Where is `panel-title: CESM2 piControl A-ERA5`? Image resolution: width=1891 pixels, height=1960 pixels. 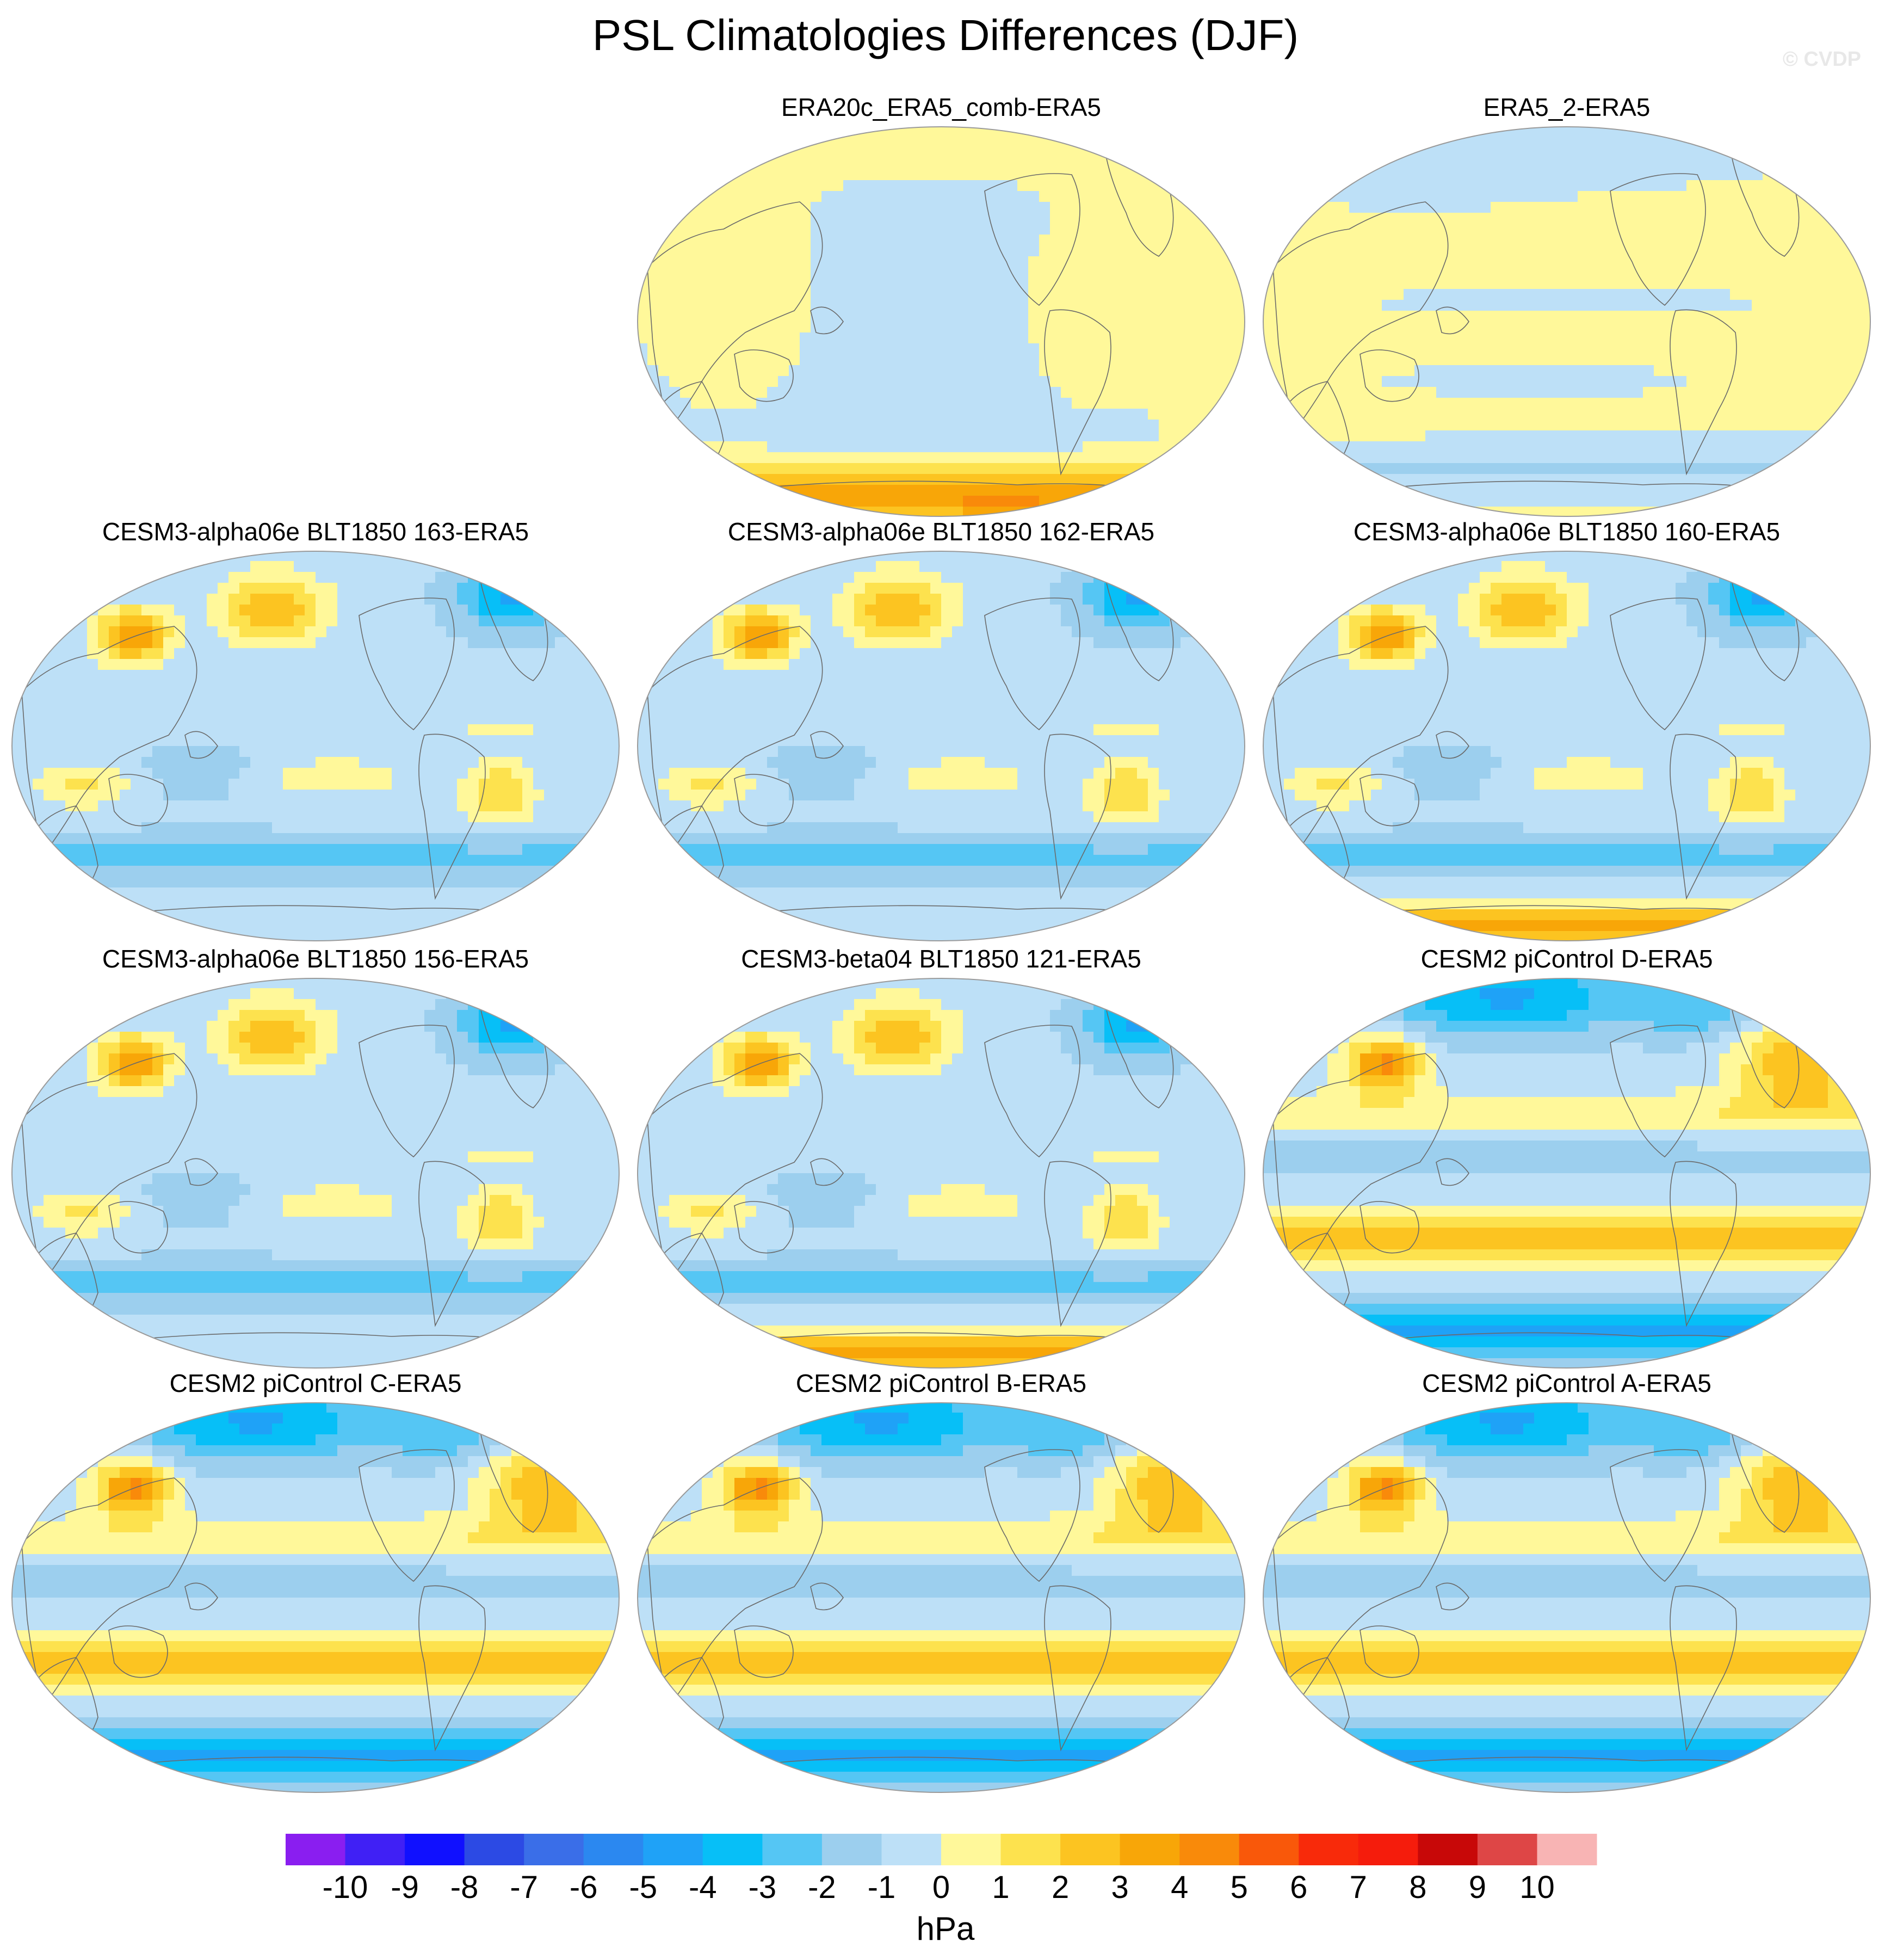 panel-title: CESM2 piControl A-ERA5 is located at coordinates (1567, 1383).